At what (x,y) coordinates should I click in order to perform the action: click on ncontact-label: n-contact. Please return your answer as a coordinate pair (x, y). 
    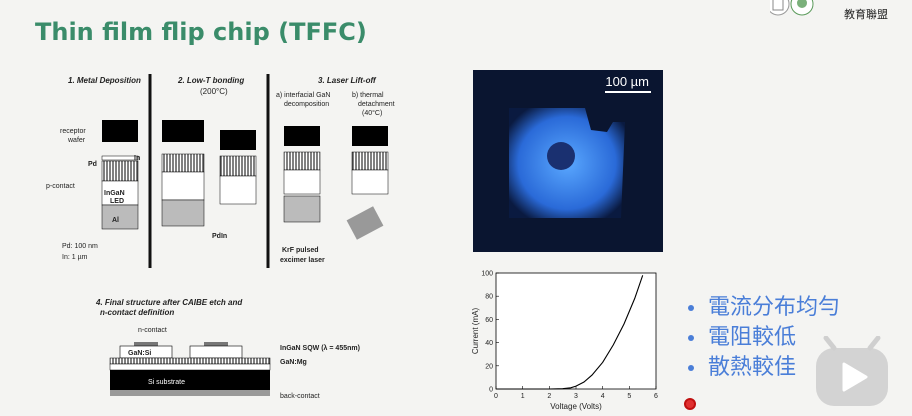
    Looking at the image, I should click on (152, 330).